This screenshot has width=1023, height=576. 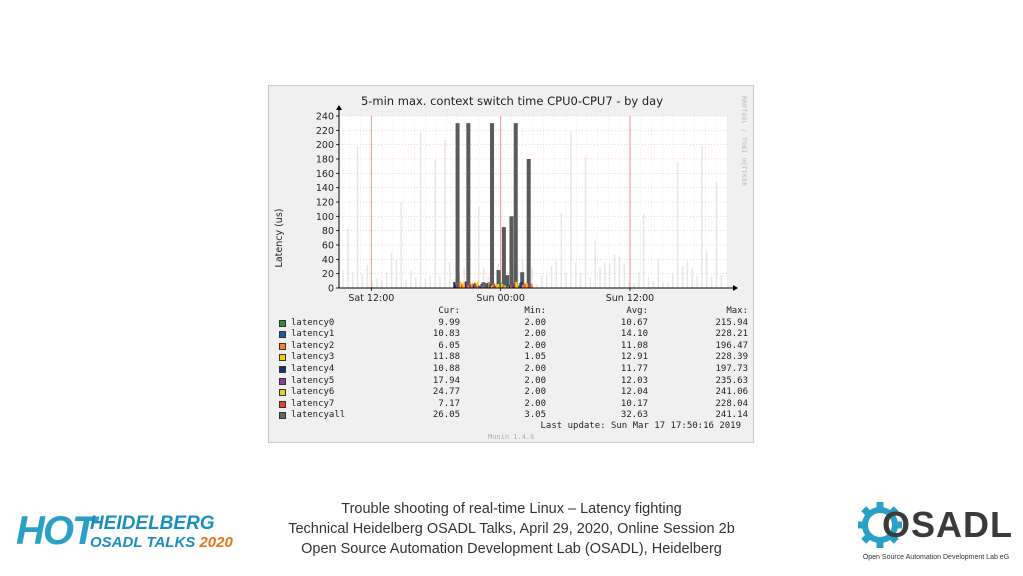 I want to click on x-tick-label: Sat 12:00, so click(x=371, y=298).